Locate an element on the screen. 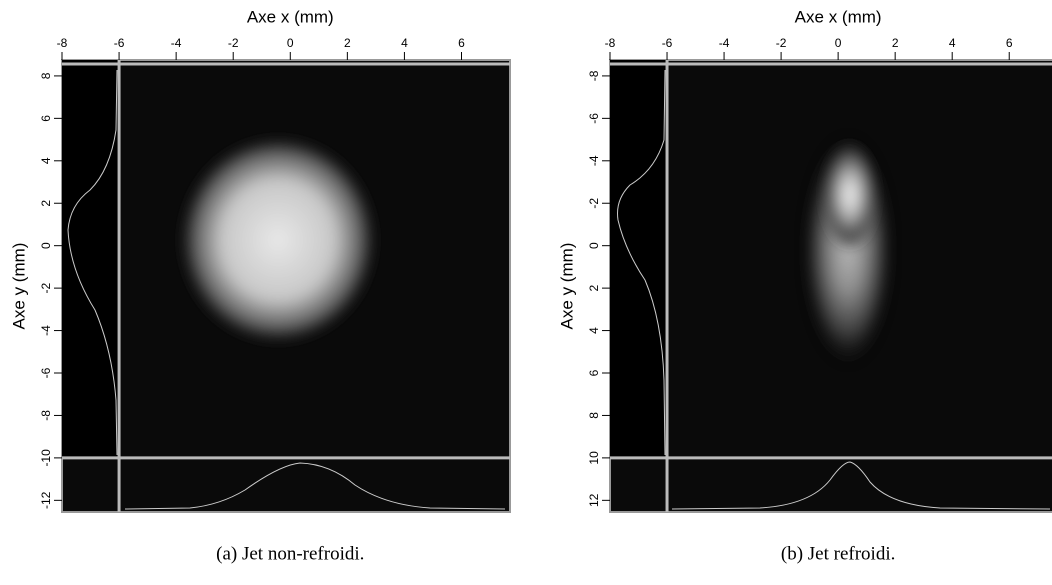 This screenshot has height=585, width=1052. caption: (b) Jet refroidi. is located at coordinates (838, 553).